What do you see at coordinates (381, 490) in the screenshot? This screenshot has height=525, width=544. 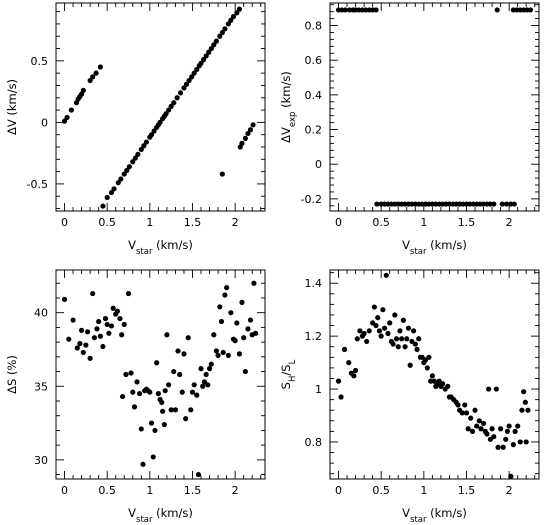 I see `x-tick-label: 0.5` at bounding box center [381, 490].